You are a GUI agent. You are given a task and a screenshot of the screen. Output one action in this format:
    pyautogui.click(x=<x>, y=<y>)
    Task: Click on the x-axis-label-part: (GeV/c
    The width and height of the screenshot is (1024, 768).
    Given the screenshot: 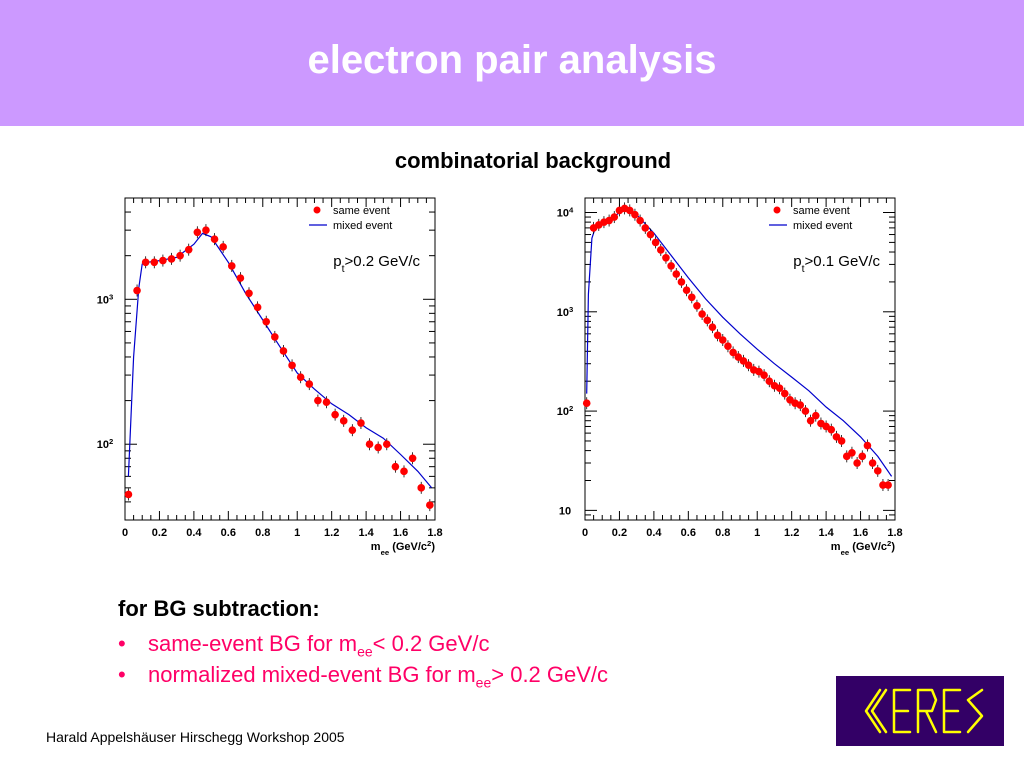 What is the action you would take?
    pyautogui.click(x=868, y=547)
    